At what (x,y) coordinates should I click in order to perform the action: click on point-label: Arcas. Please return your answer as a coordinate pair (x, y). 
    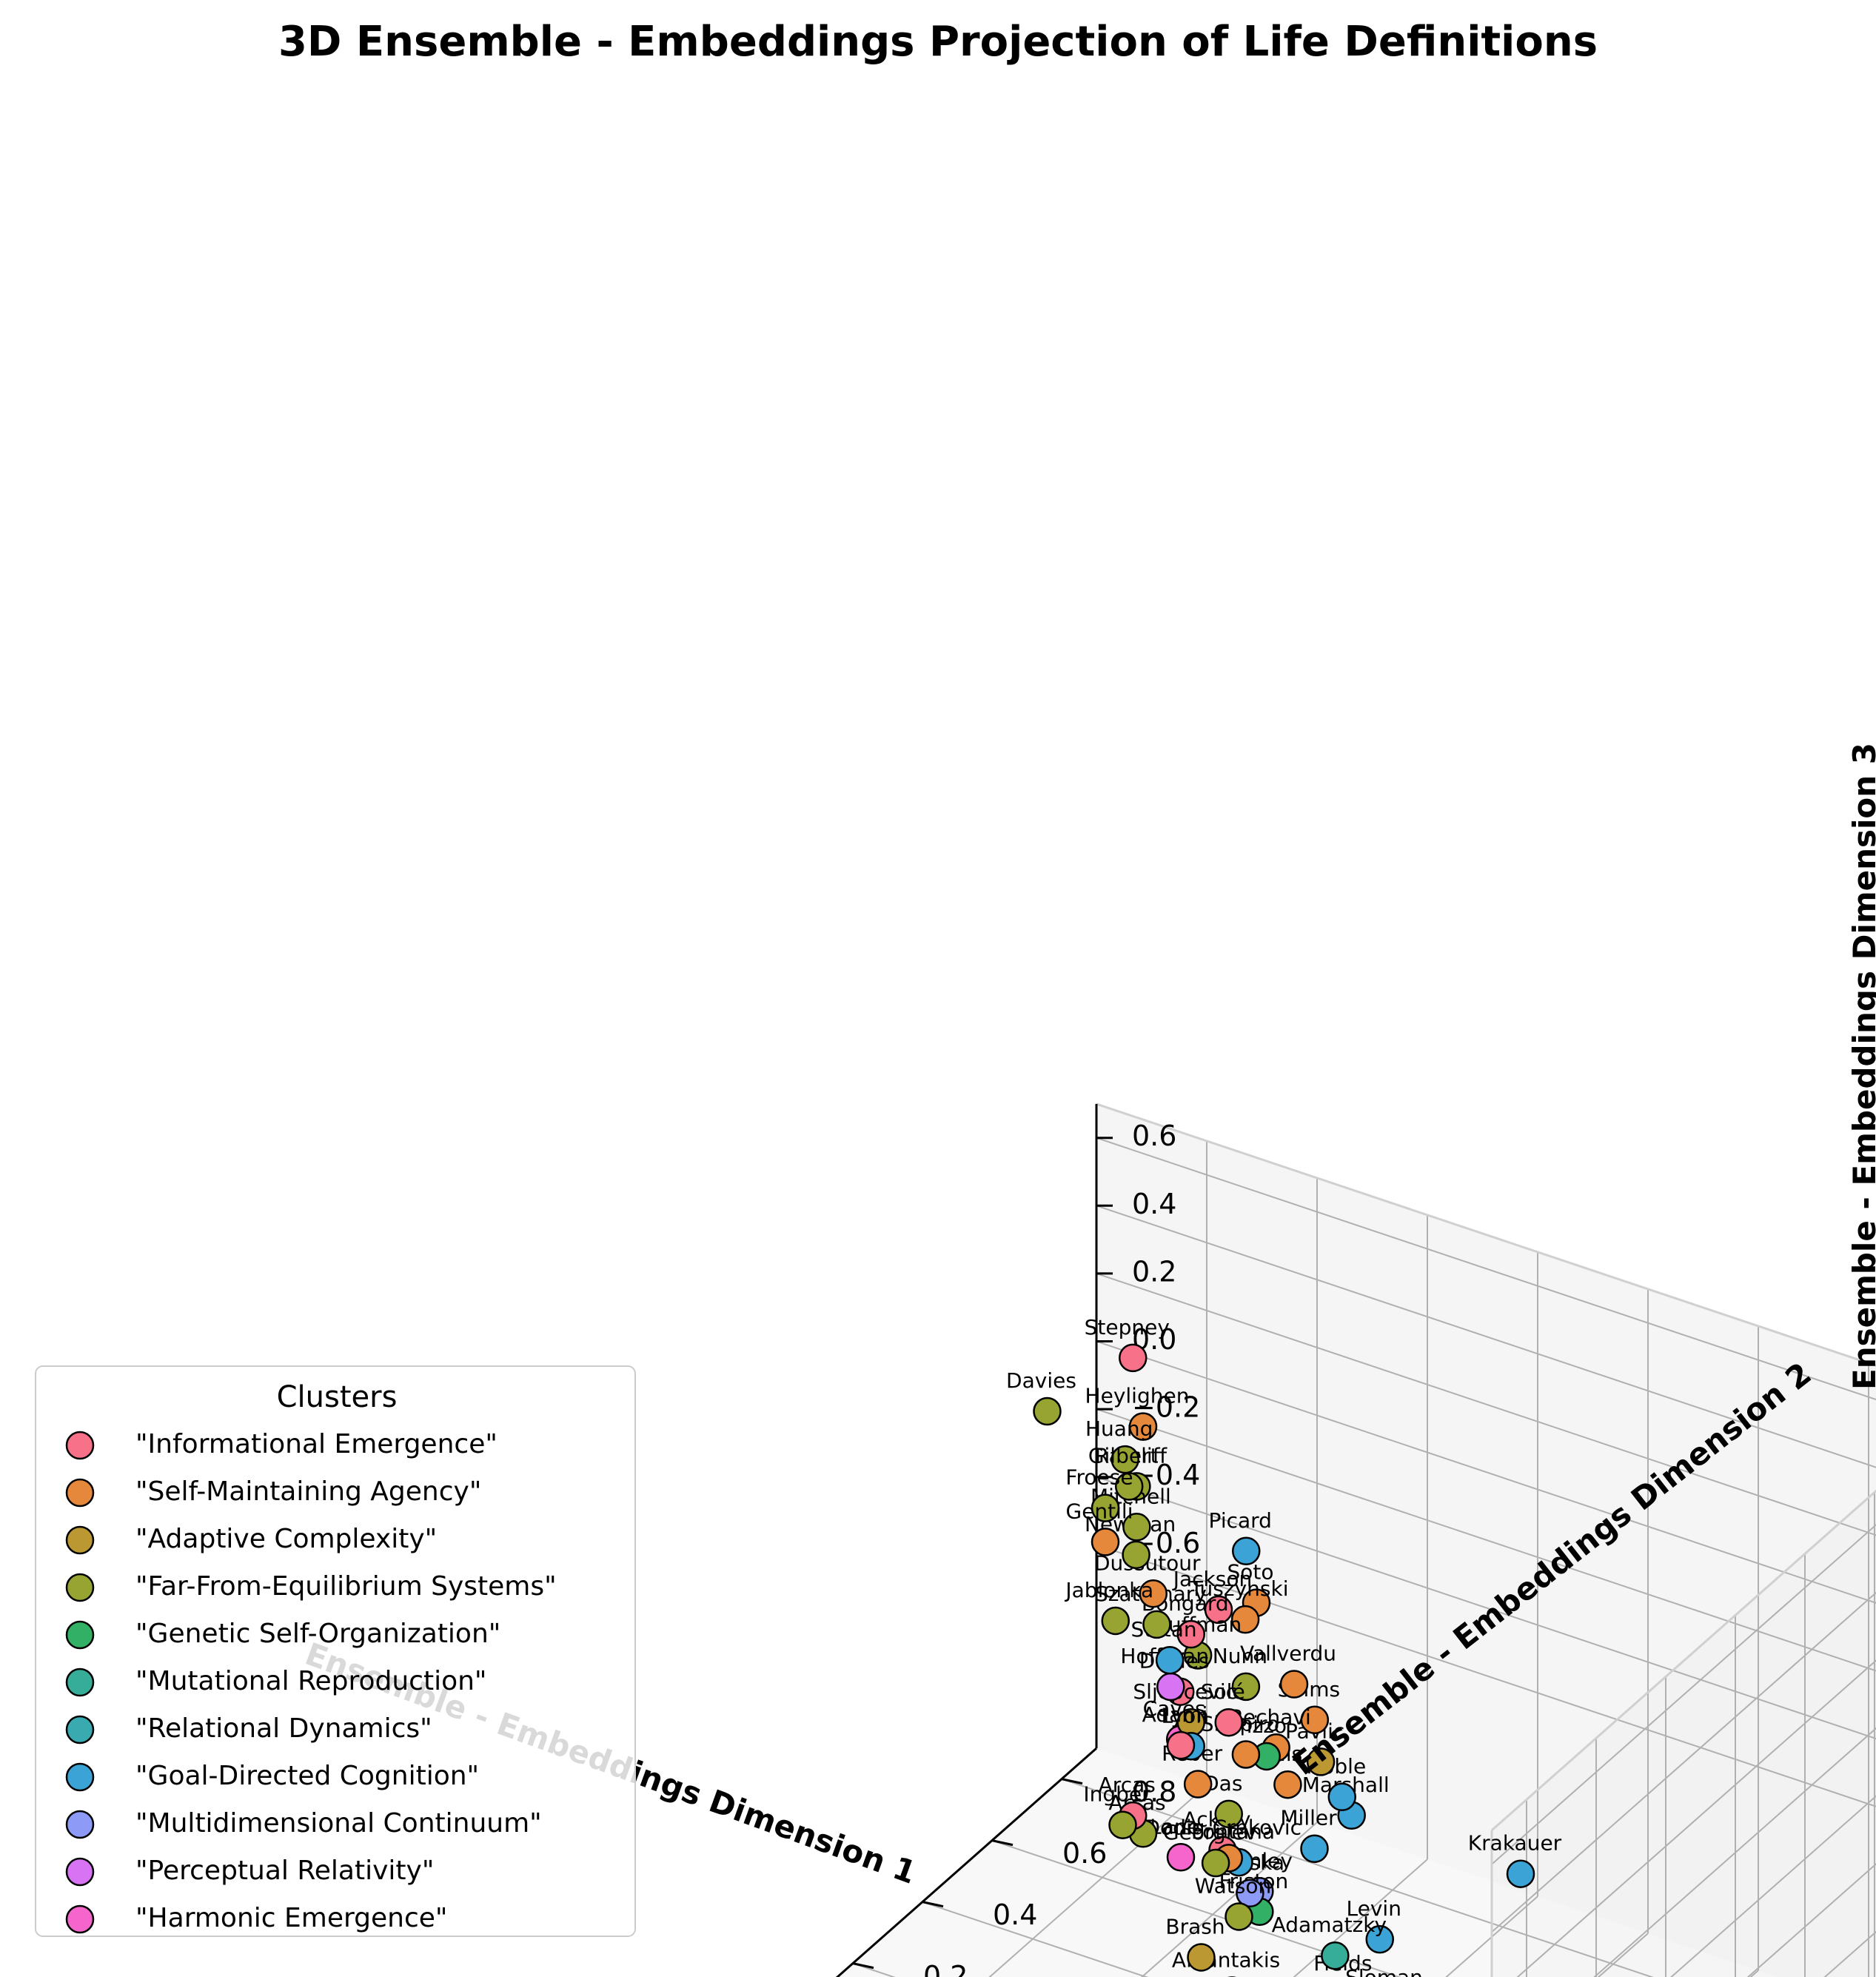
    Looking at the image, I should click on (1127, 1785).